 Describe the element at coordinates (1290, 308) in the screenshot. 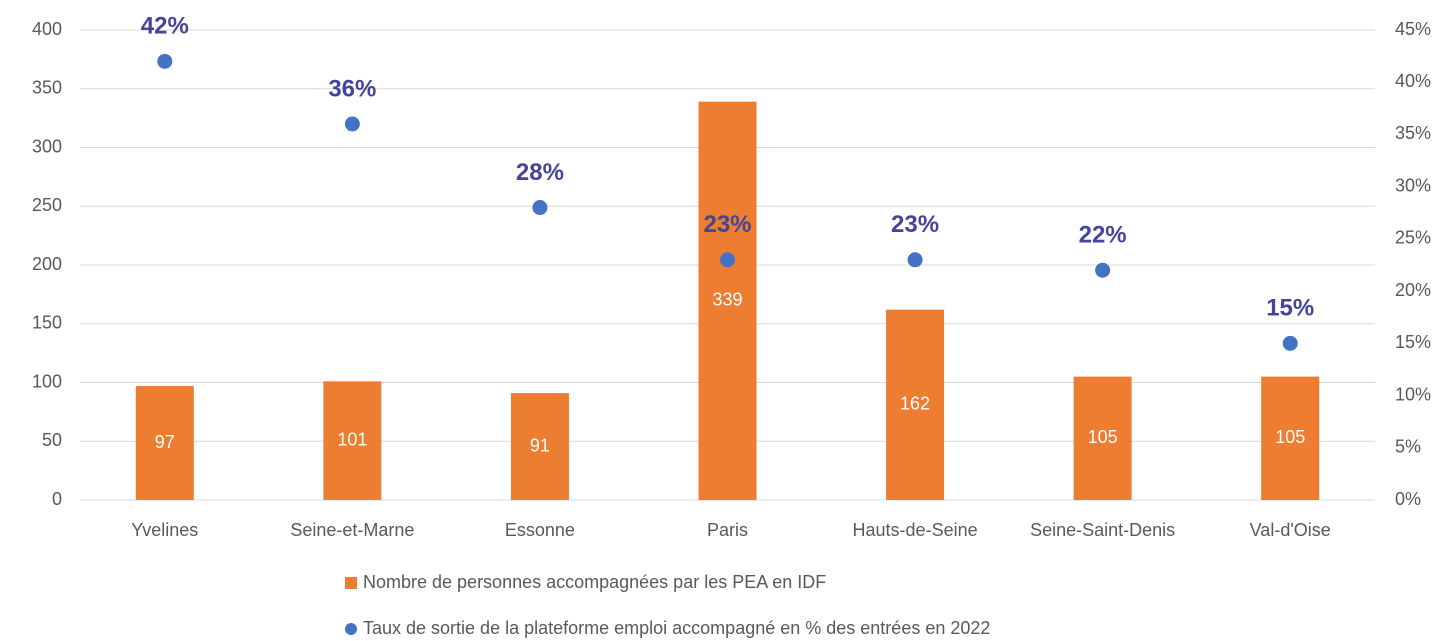

I see `point-value-label: 15%` at that location.